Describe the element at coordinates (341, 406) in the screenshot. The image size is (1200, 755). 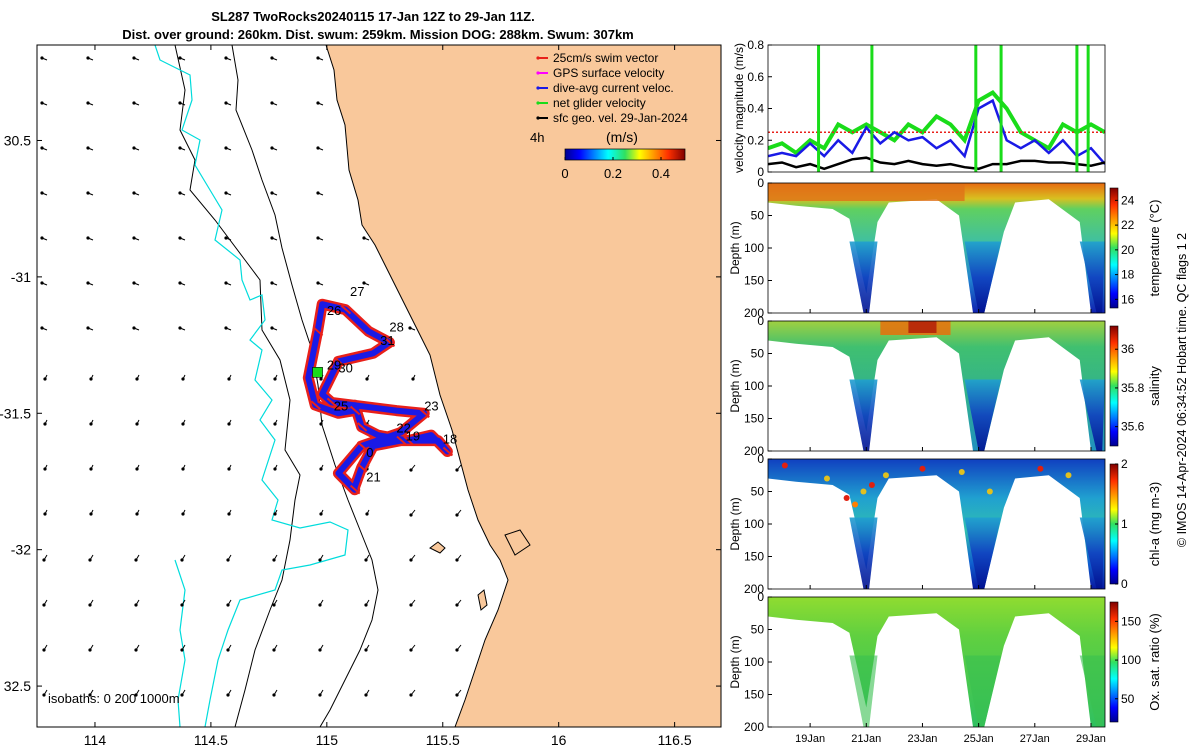
I see `day-label: 25` at that location.